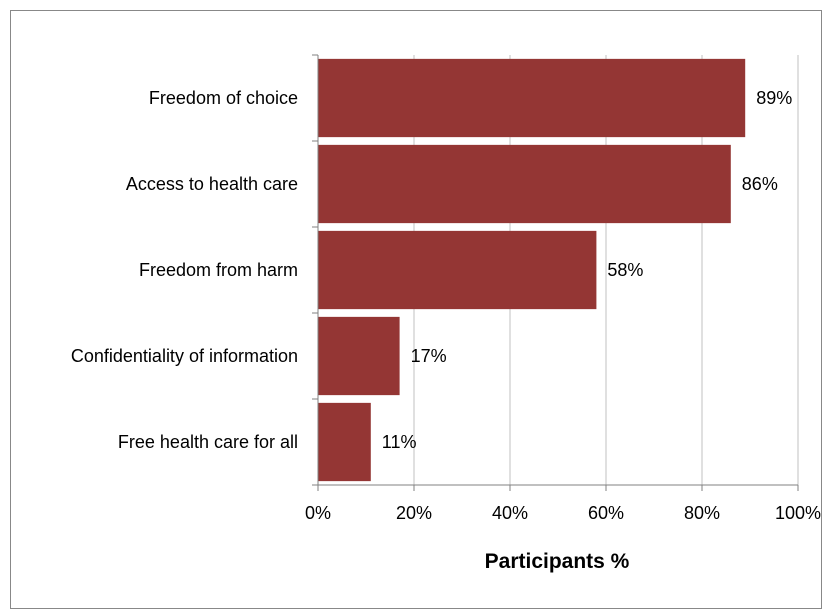 The width and height of the screenshot is (824, 611). I want to click on data-label: 11%, so click(399, 442).